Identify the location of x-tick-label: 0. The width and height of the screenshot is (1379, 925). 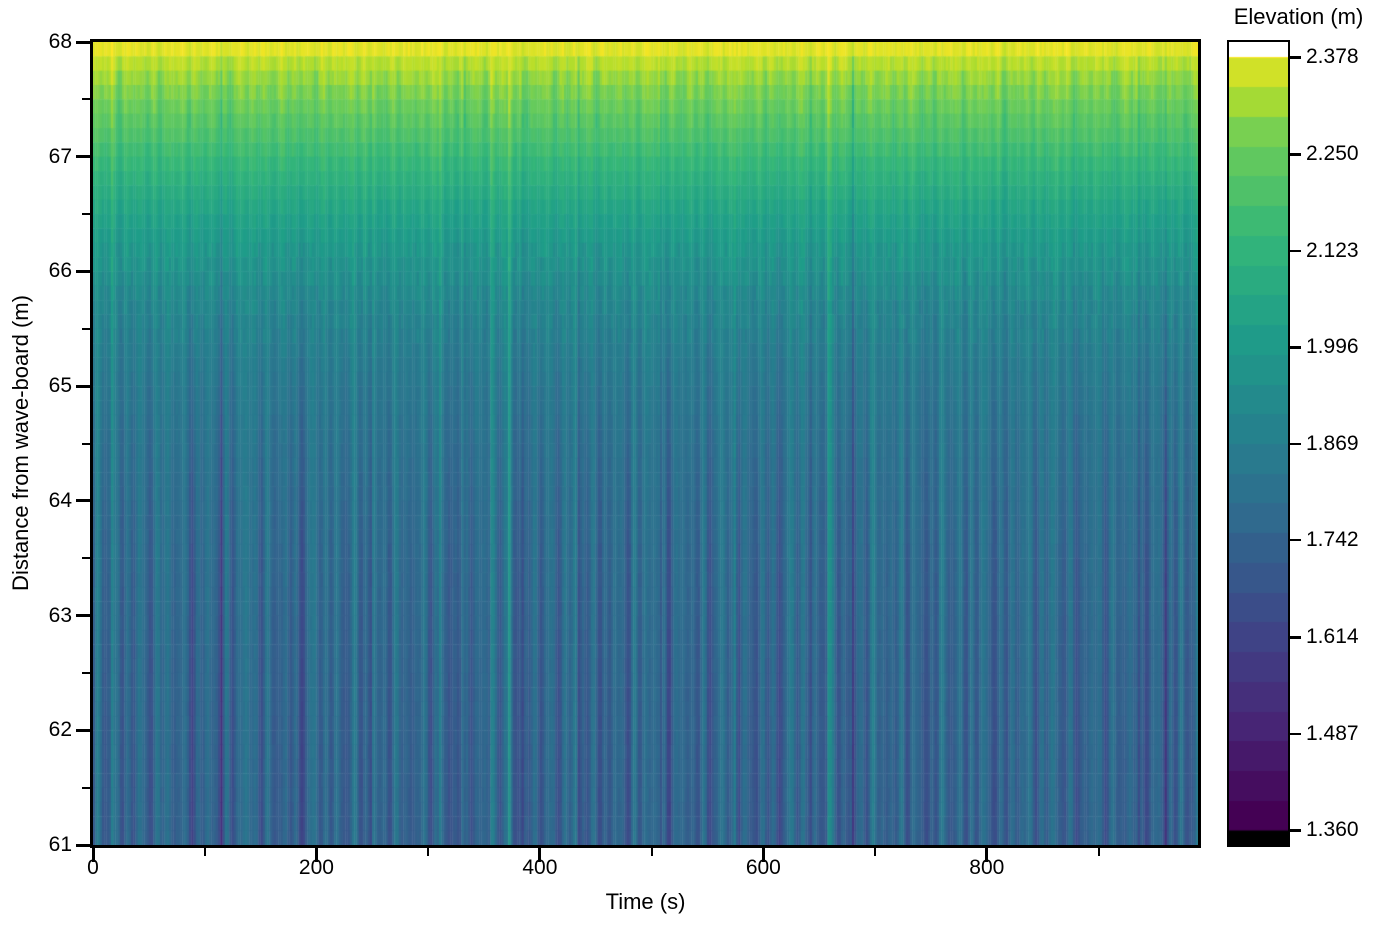
(93, 867).